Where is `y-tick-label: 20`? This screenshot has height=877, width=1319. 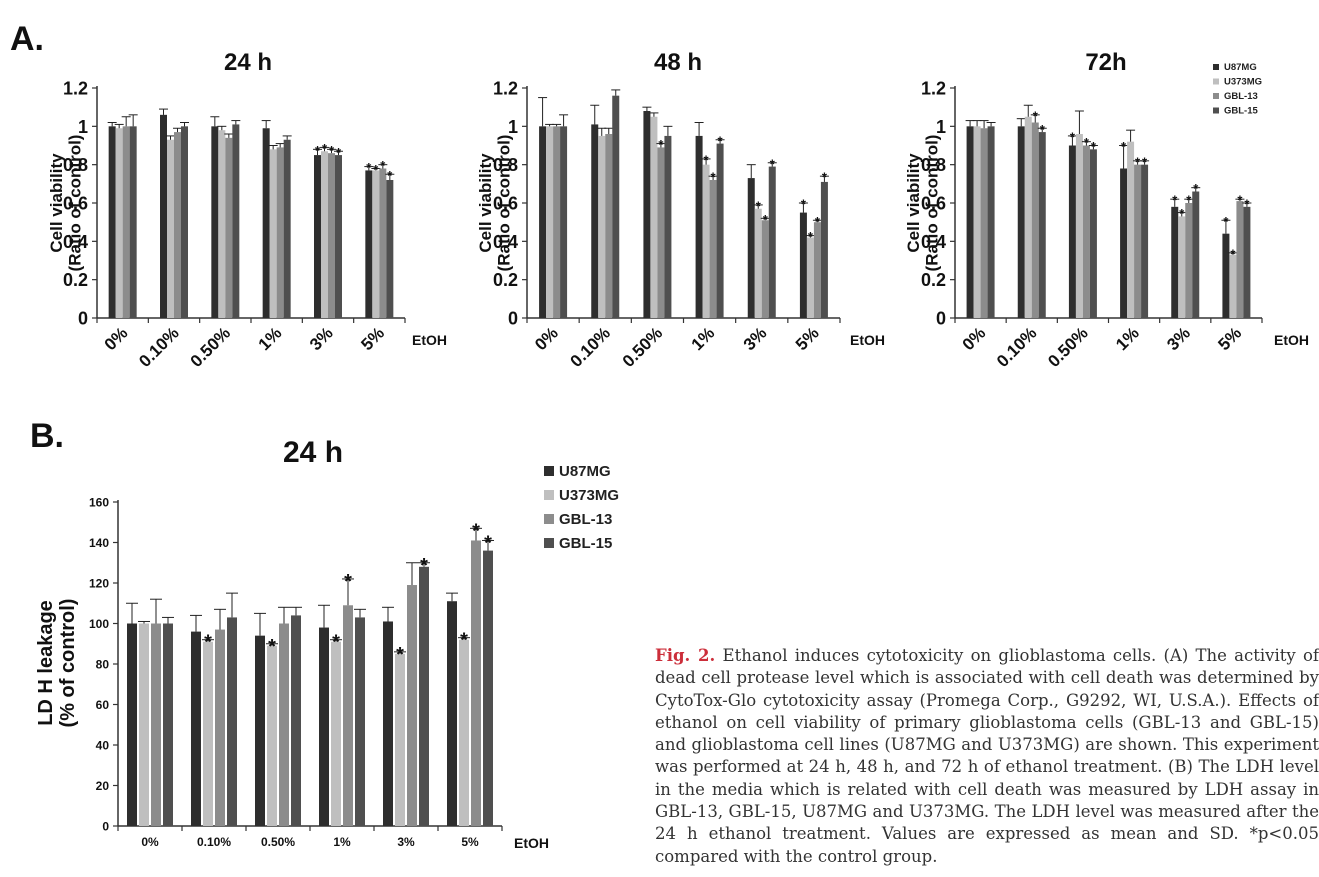 y-tick-label: 20 is located at coordinates (103, 786).